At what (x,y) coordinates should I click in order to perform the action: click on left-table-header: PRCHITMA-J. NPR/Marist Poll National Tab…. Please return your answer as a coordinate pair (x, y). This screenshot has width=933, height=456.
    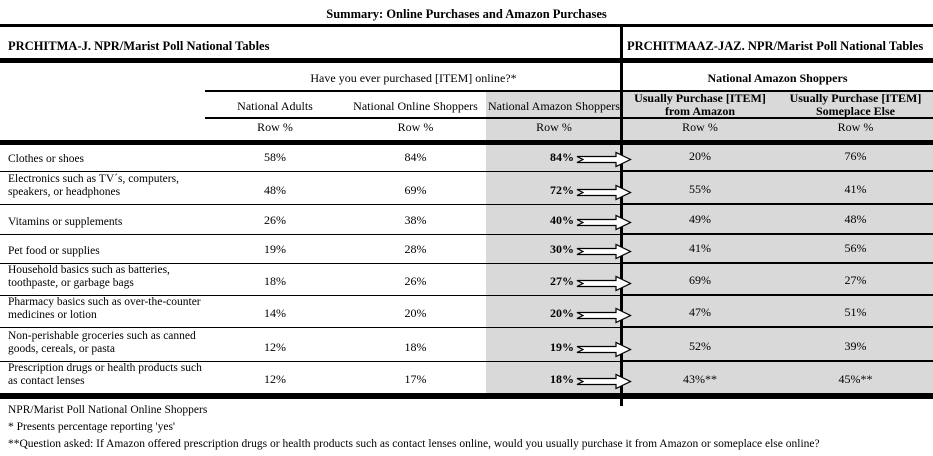
    Looking at the image, I should click on (139, 46).